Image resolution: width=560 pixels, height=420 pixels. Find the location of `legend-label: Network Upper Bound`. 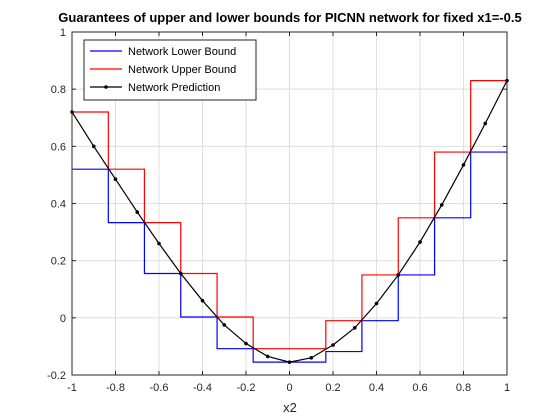

legend-label: Network Upper Bound is located at coordinates (182, 70).